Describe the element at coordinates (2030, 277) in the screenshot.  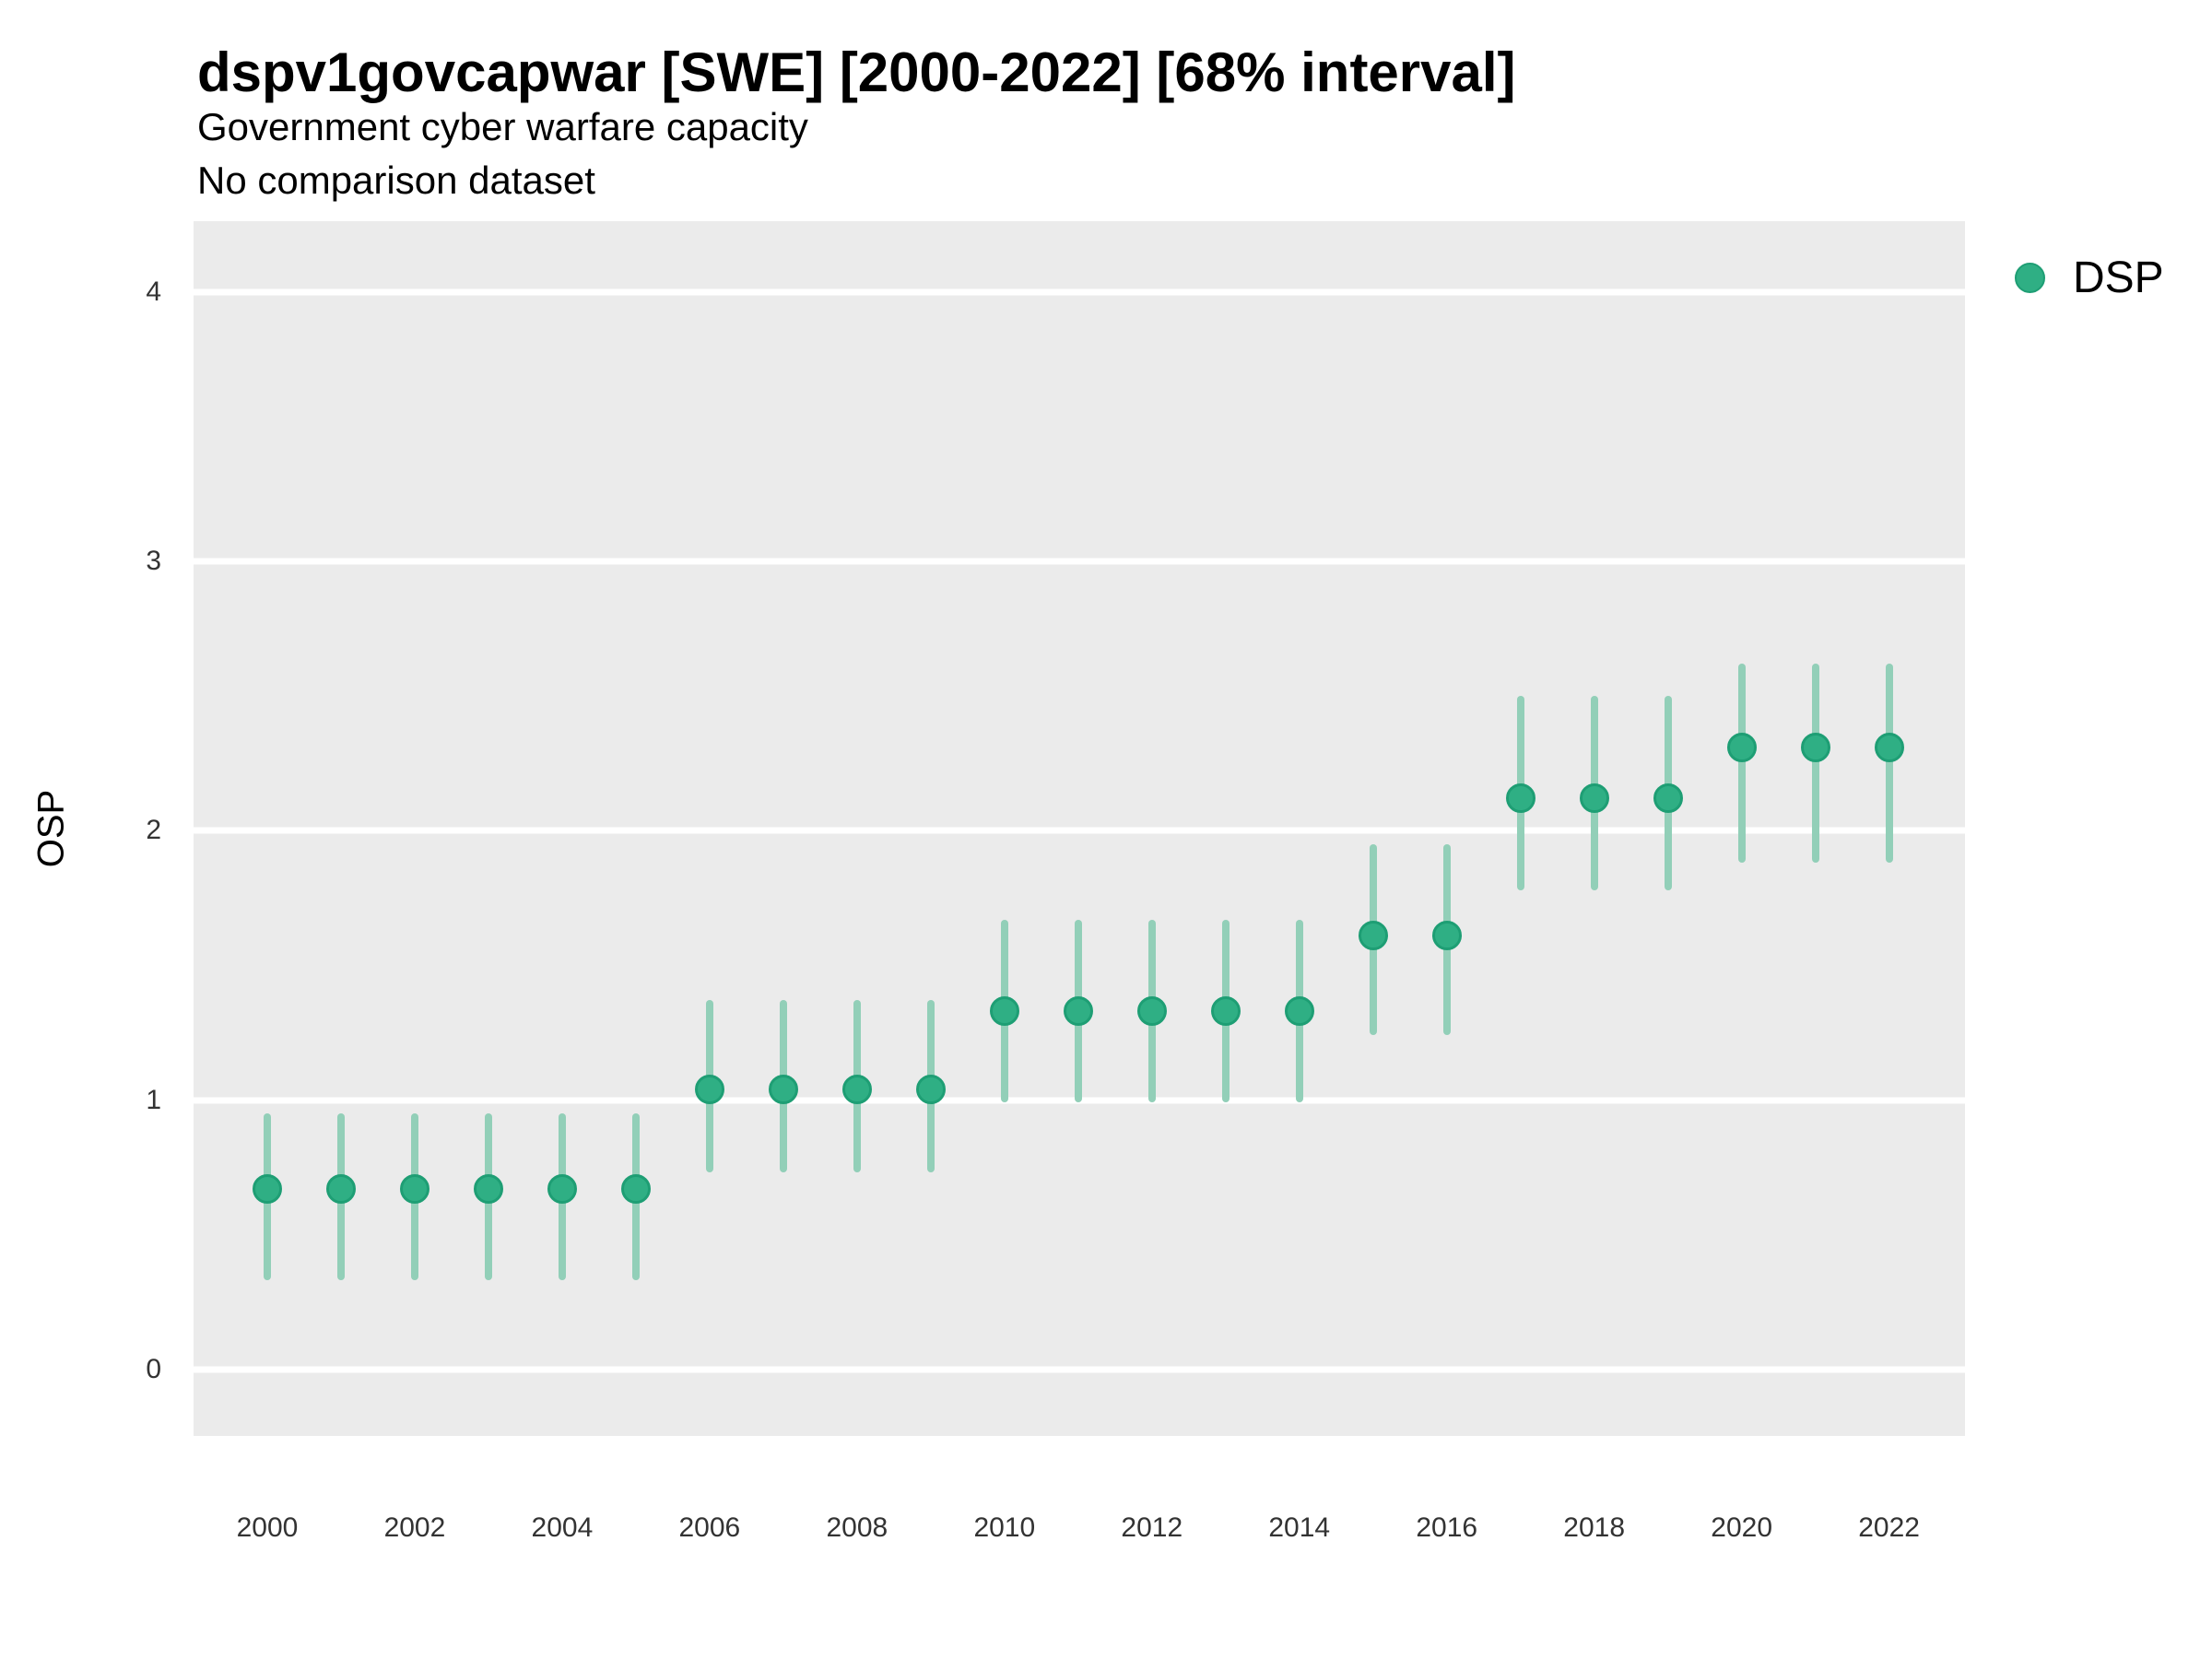
I see `legend-point-icon` at that location.